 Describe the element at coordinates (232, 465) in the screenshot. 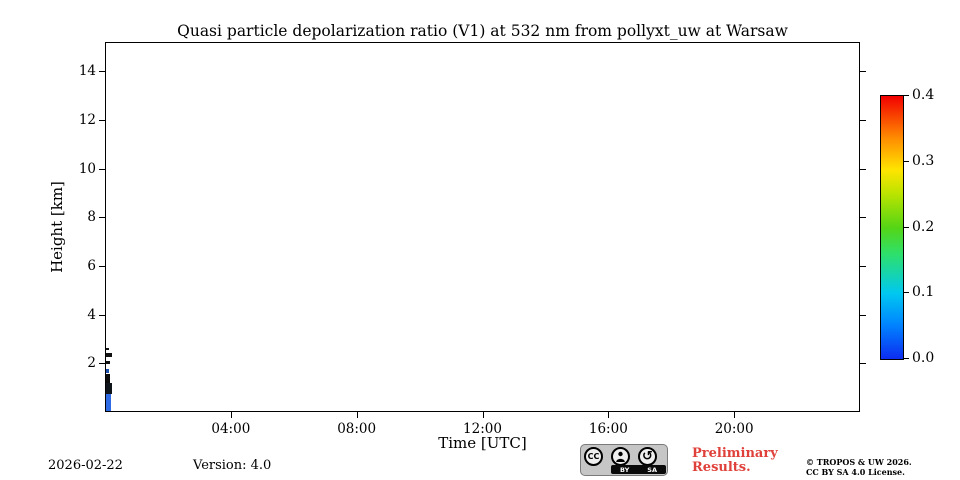

I see `version-label: Version: 4.0` at that location.